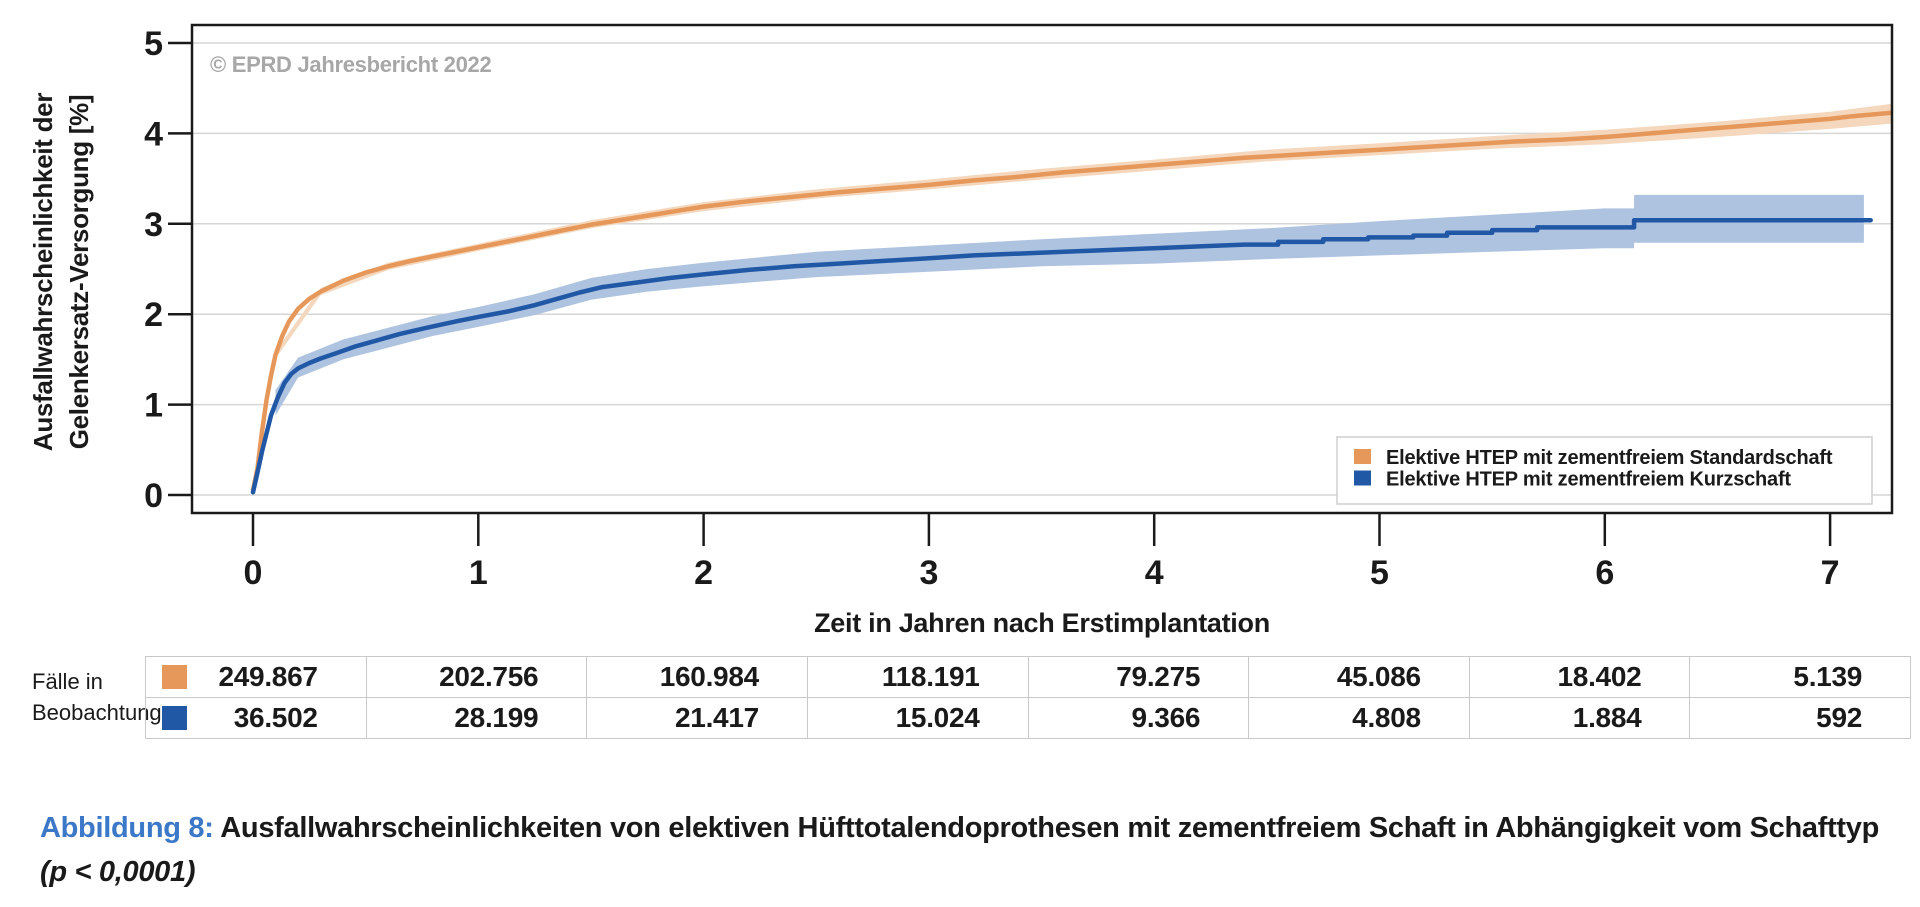 This screenshot has height=907, width=1920. I want to click on cases-count: 592, so click(1839, 717).